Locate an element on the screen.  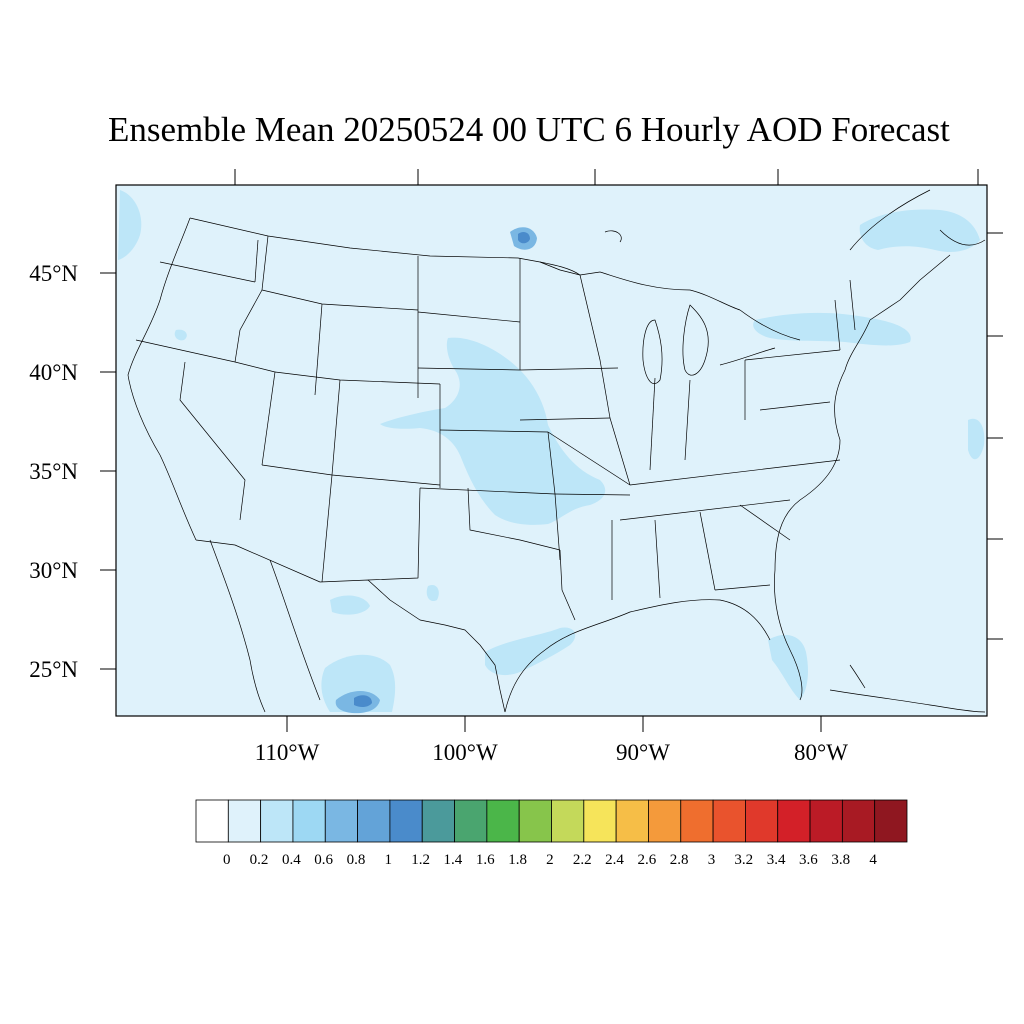
colorbar is located at coordinates (551, 821).